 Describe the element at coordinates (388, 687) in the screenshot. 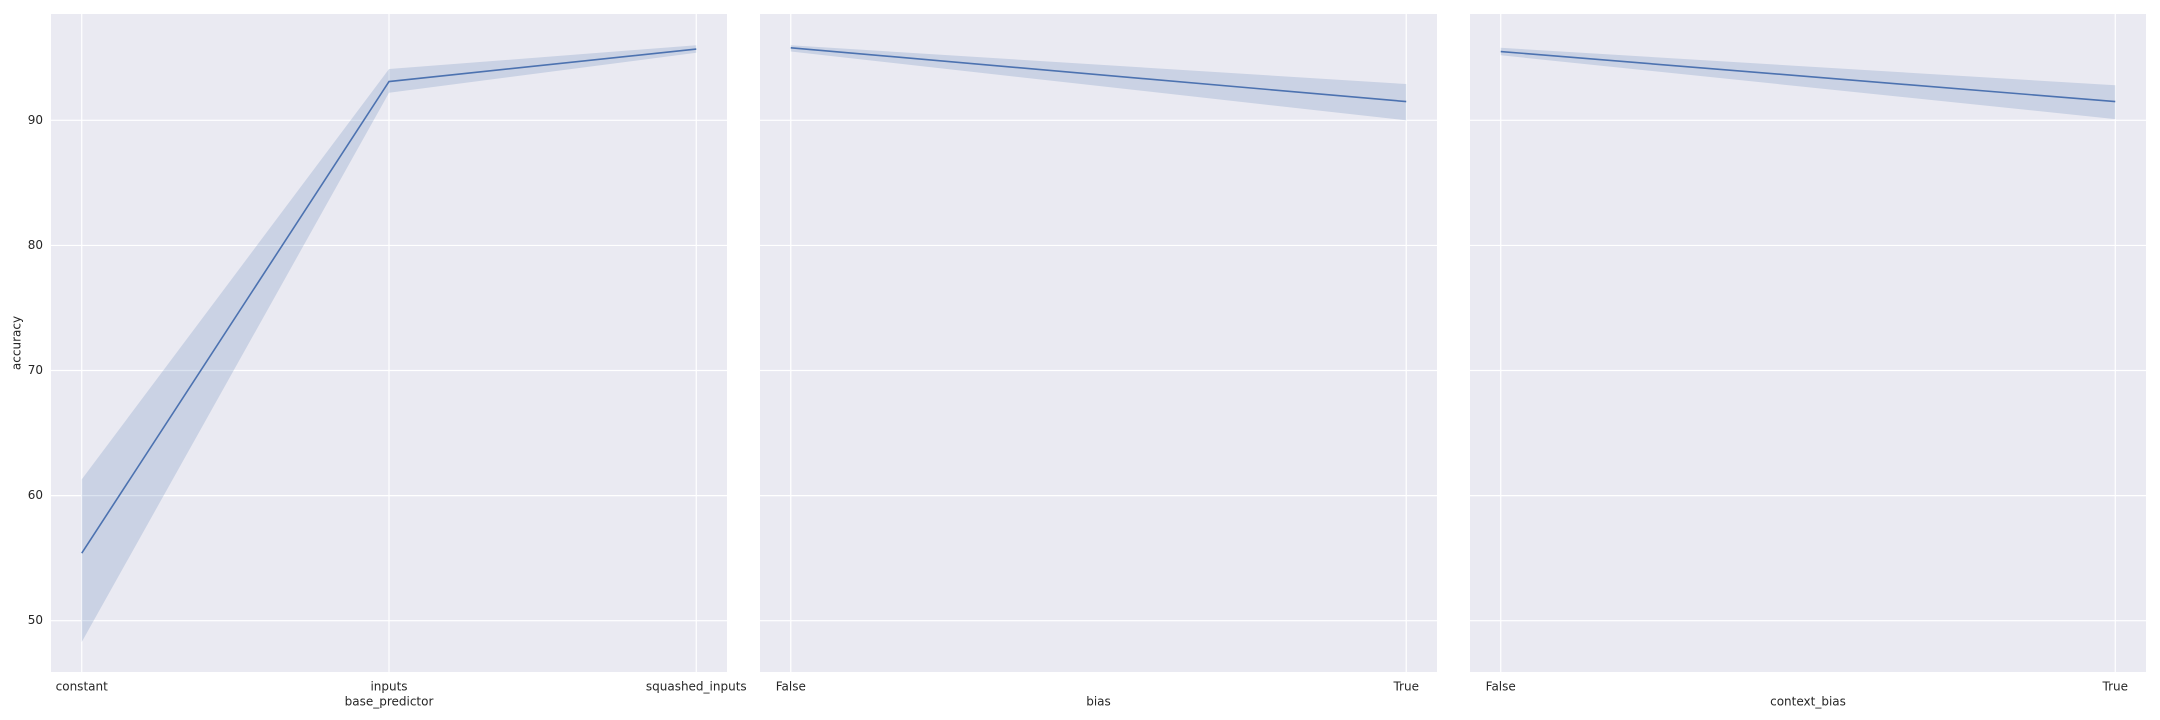

I see `x-tick-label: inputs` at that location.